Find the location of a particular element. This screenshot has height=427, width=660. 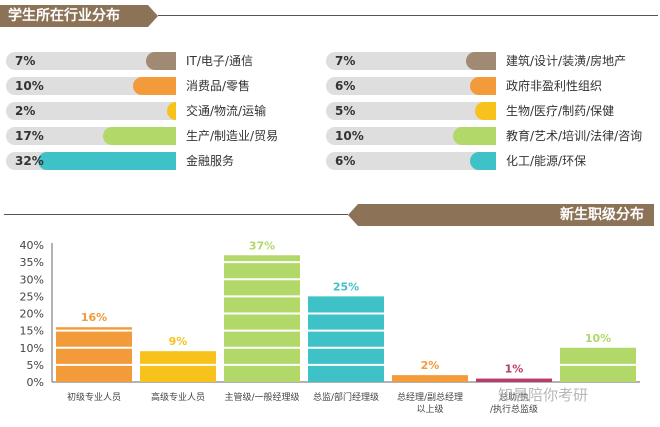

y-tick-label: 30% is located at coordinates (32, 279).